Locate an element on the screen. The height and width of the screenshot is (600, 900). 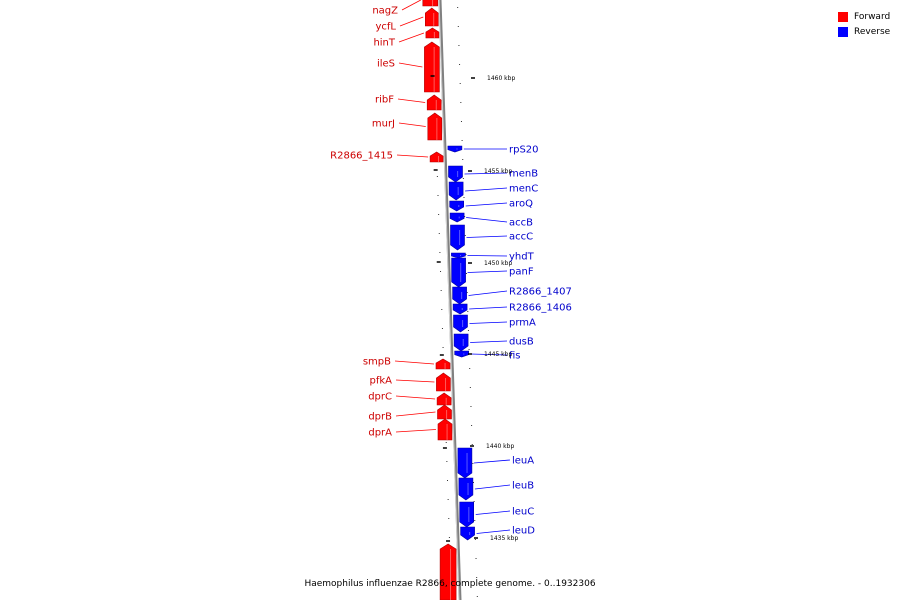
gene-label: R2866_1415 is located at coordinates (361, 156).